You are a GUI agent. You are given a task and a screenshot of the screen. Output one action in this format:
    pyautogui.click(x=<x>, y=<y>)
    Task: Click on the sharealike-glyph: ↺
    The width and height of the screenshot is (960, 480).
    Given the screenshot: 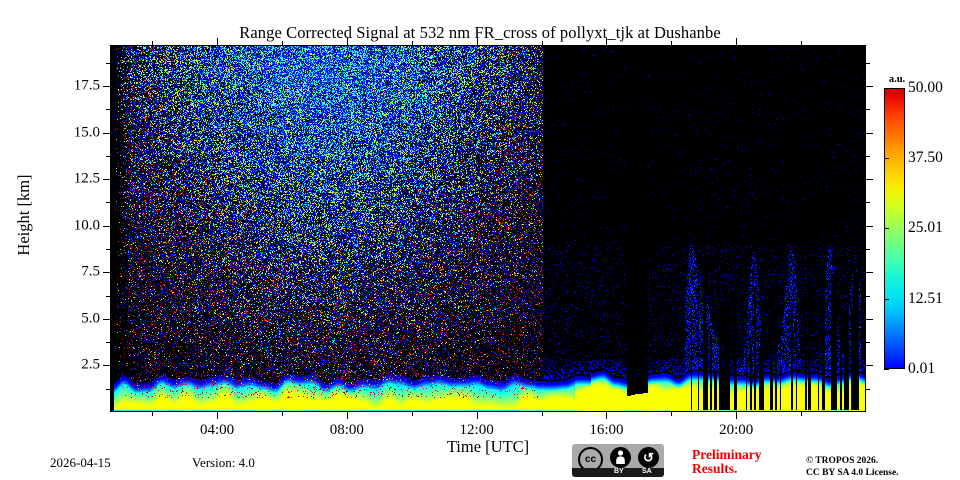 What is the action you would take?
    pyautogui.click(x=648, y=457)
    